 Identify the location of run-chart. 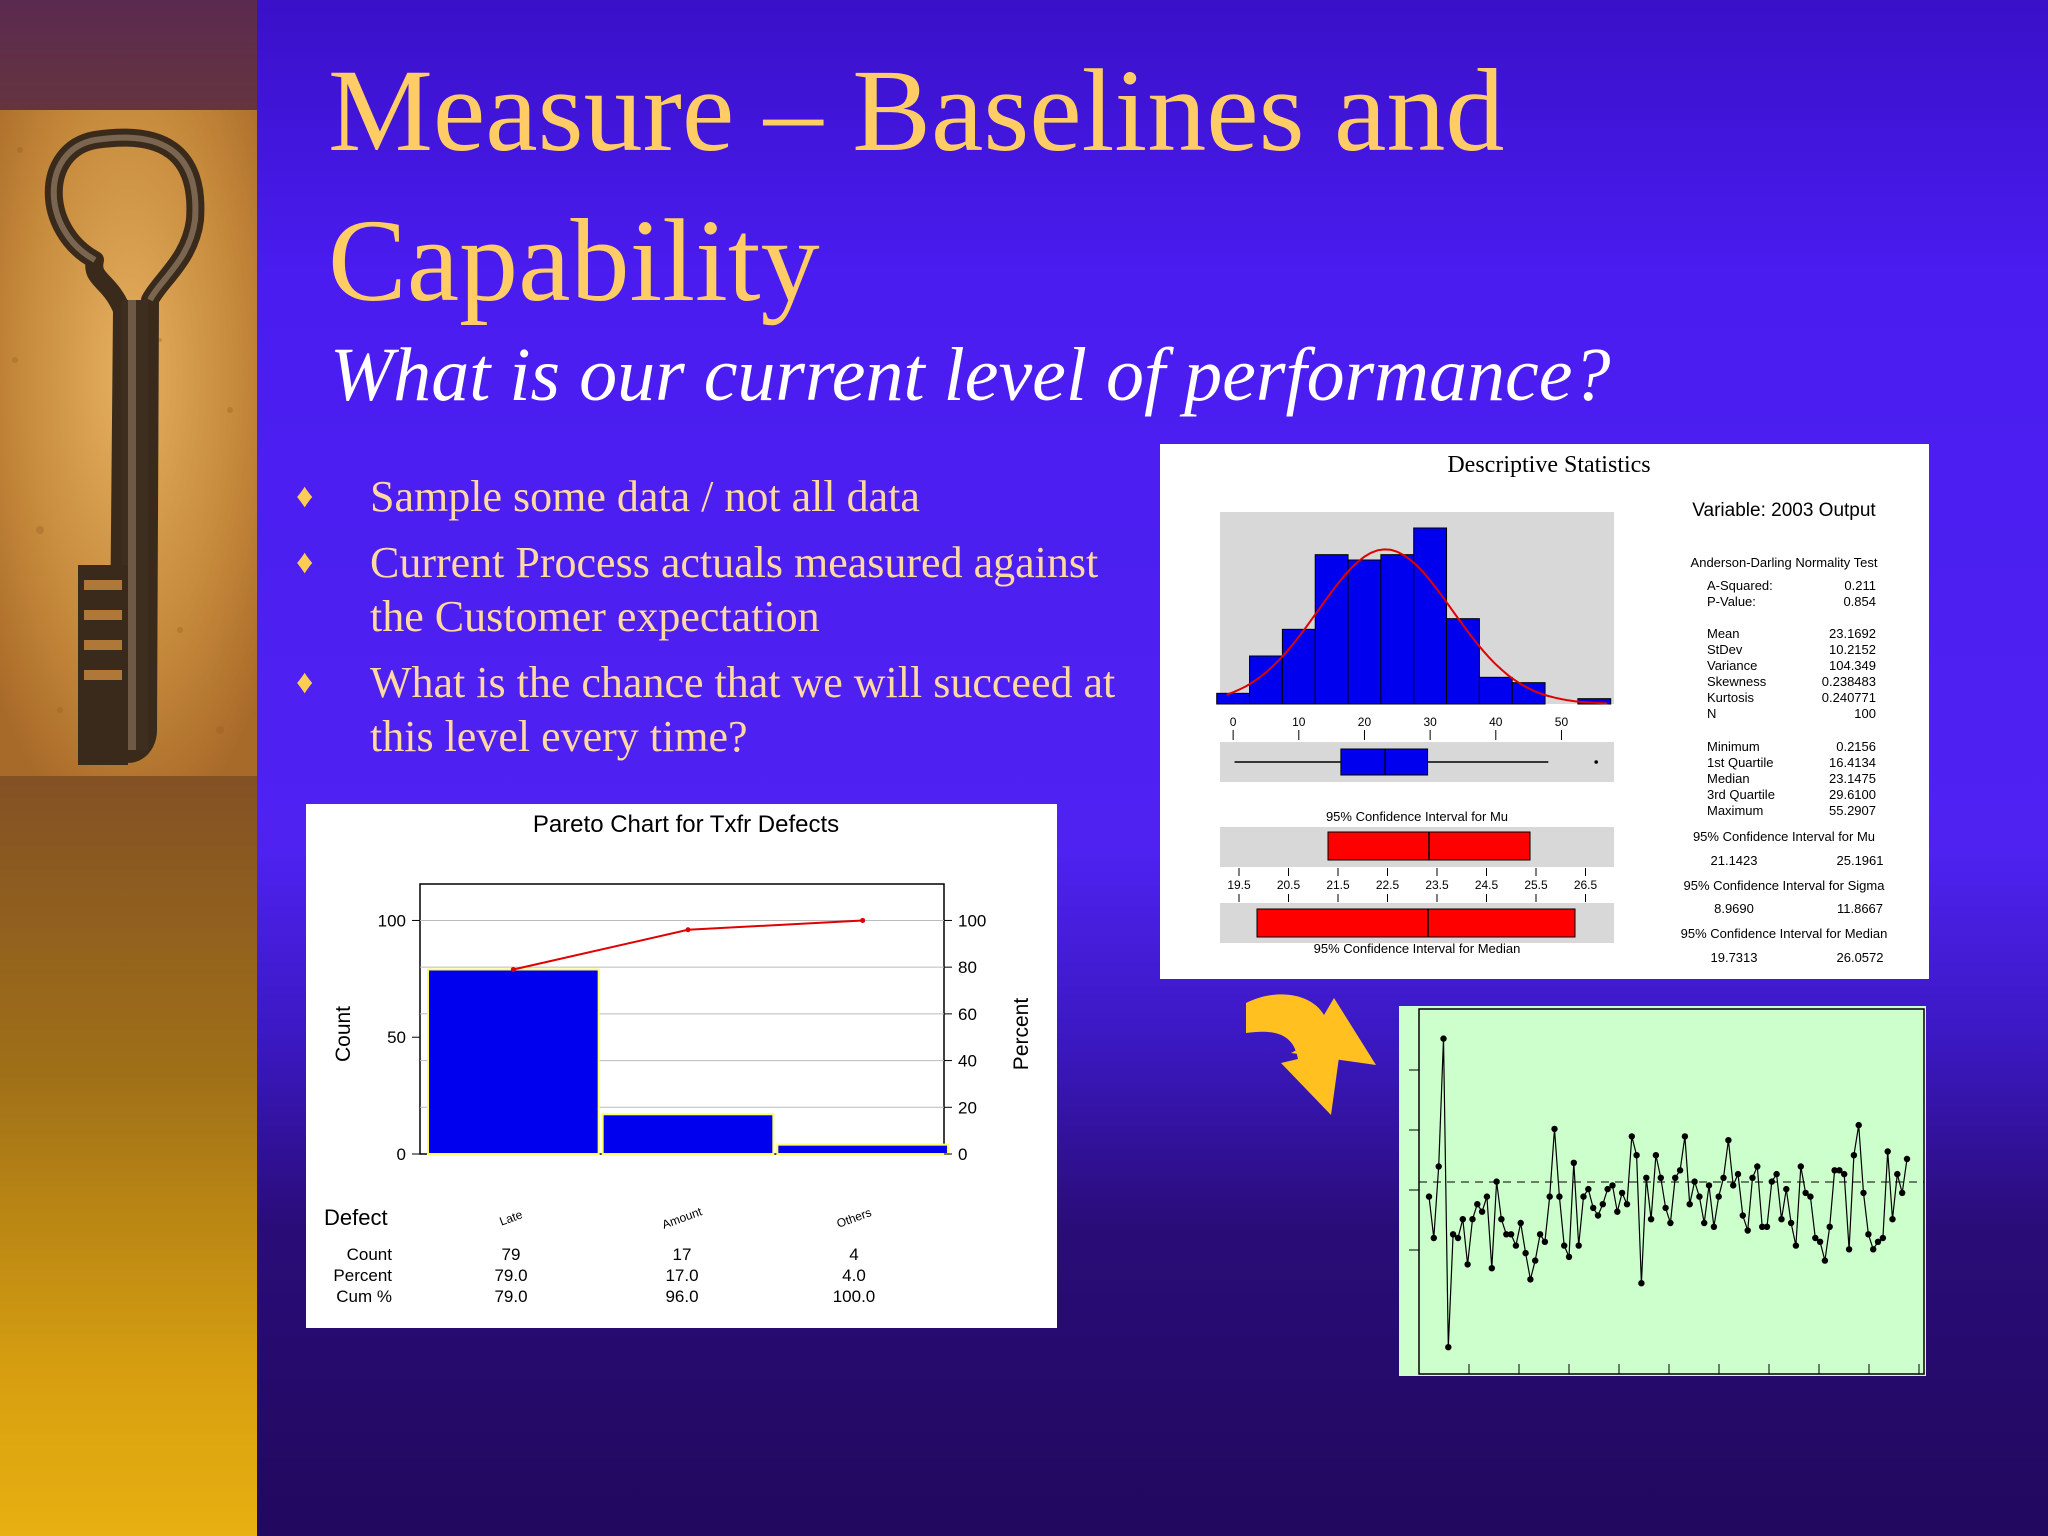
(1667, 1191).